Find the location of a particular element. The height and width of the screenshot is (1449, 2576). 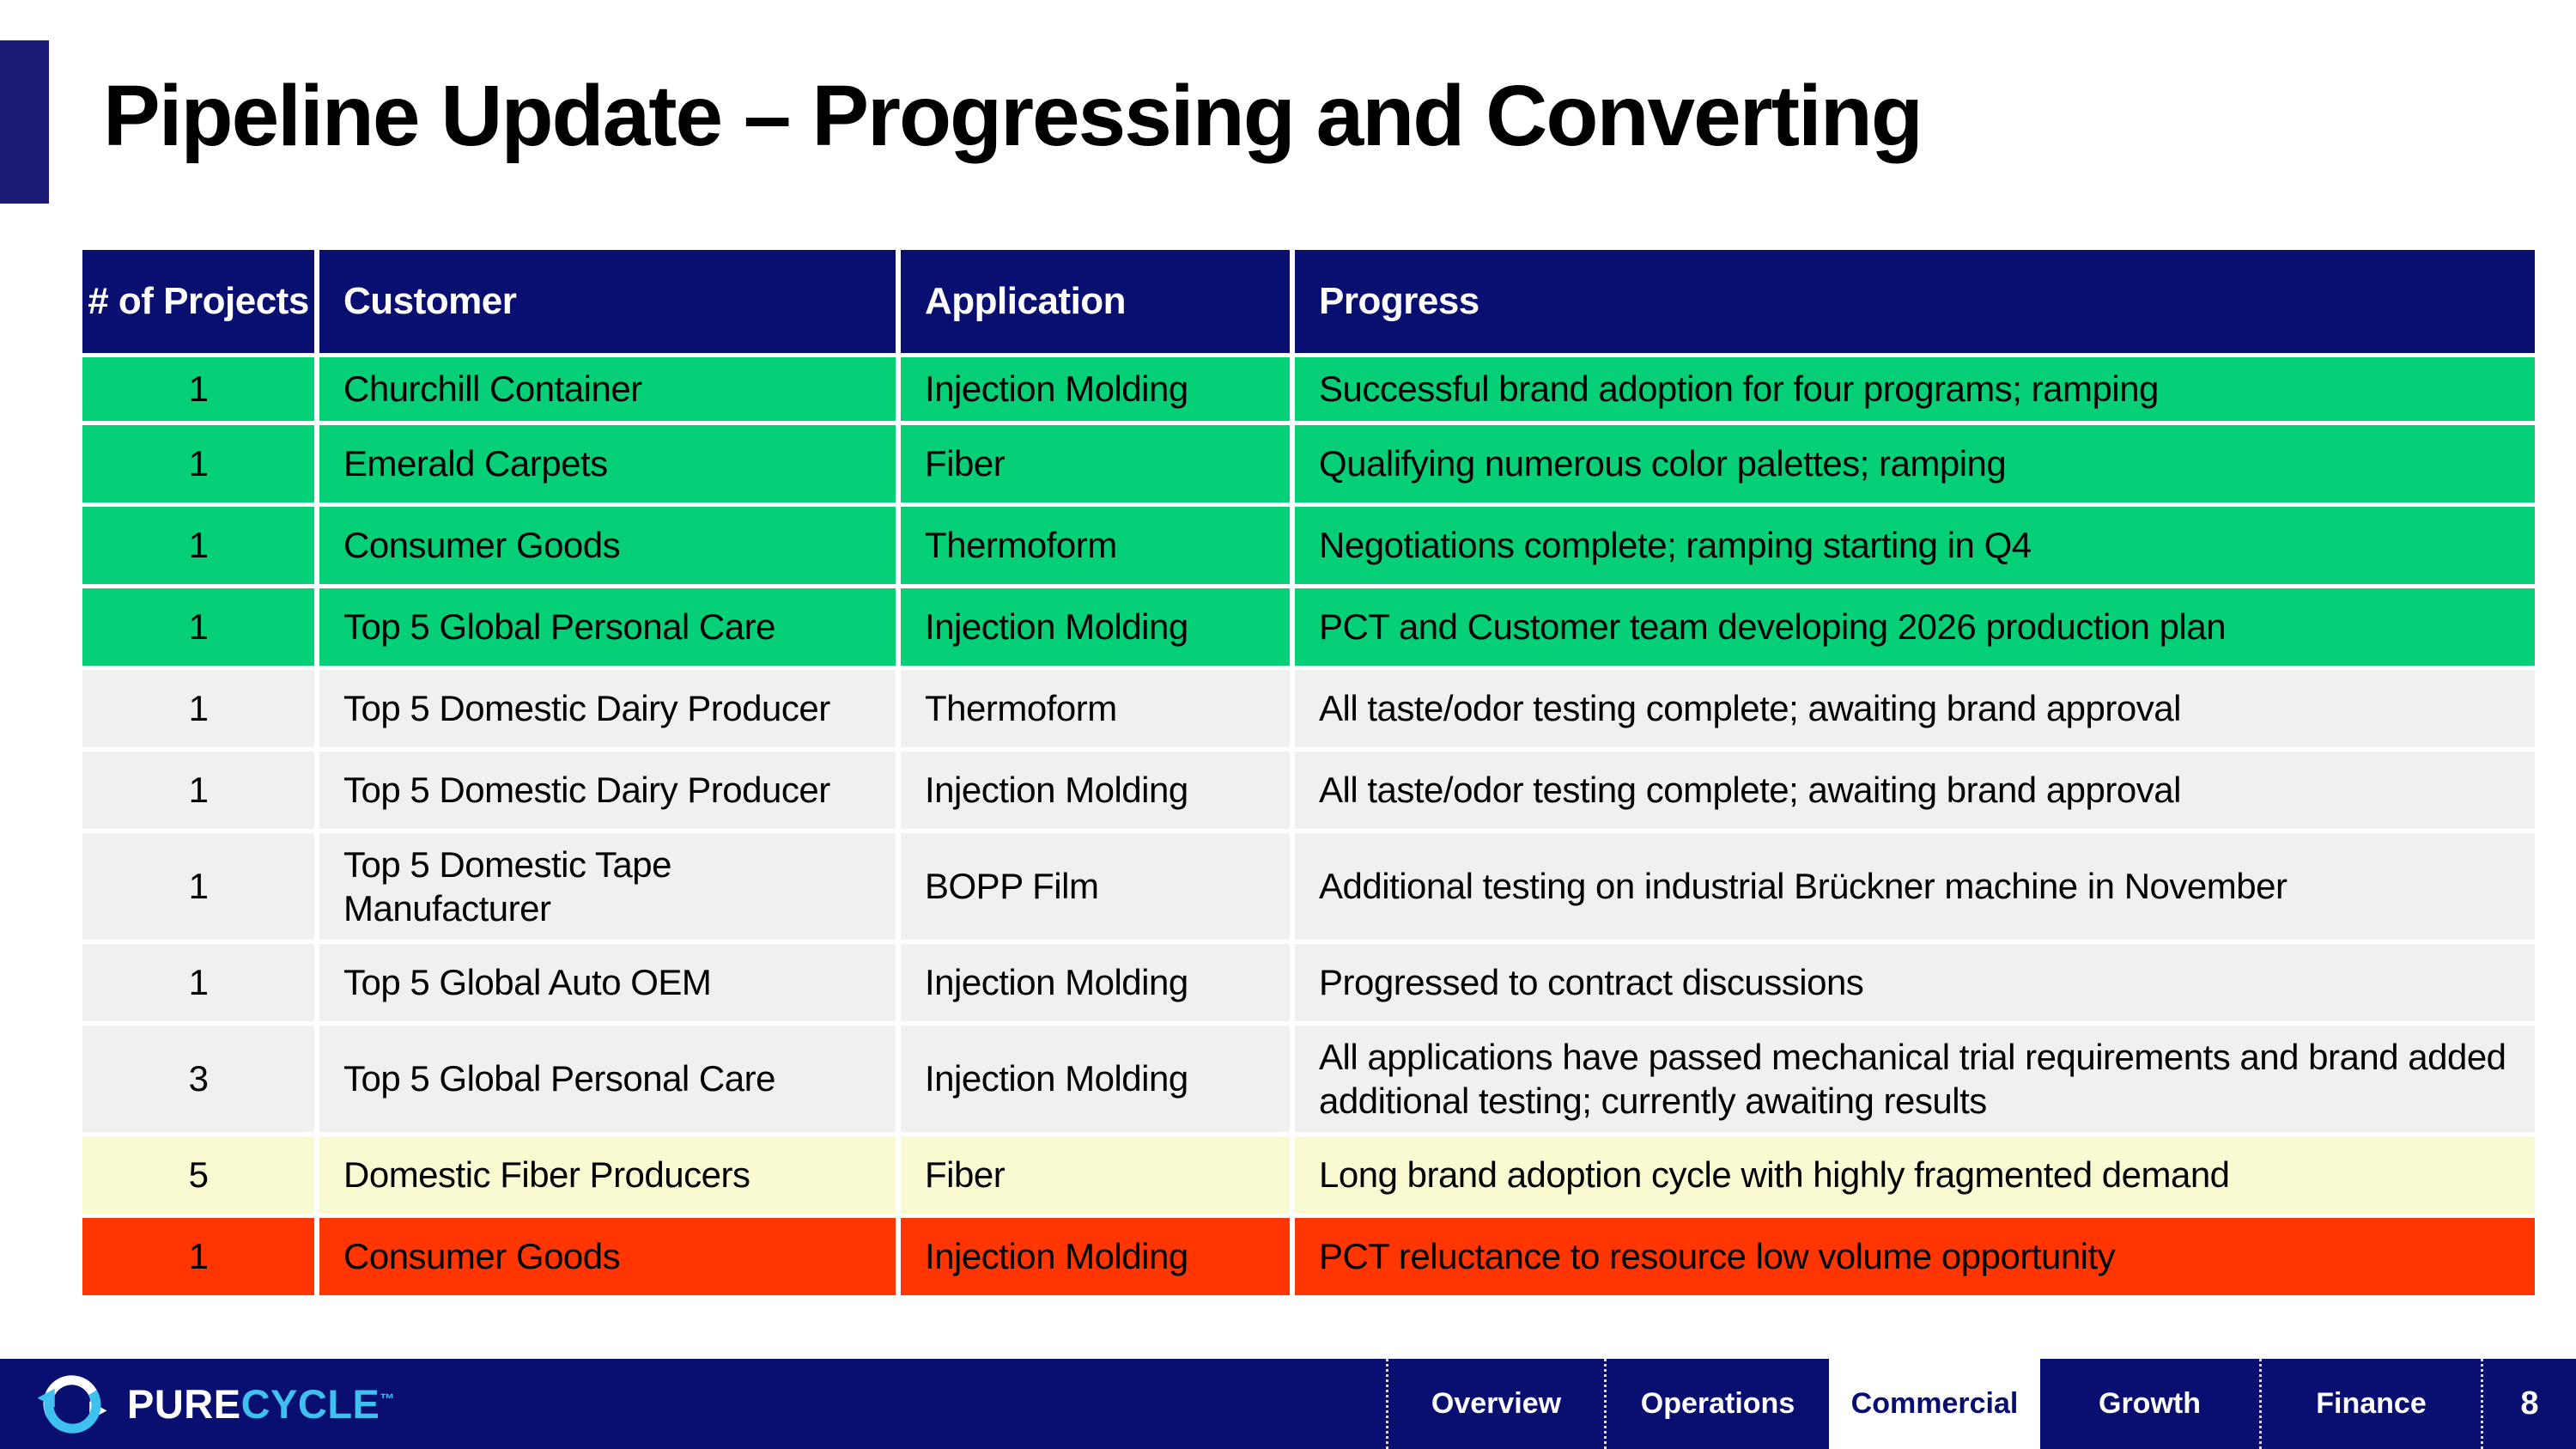

customer-cell: Top 5 Domestic Tape Manufacturer is located at coordinates (607, 886).